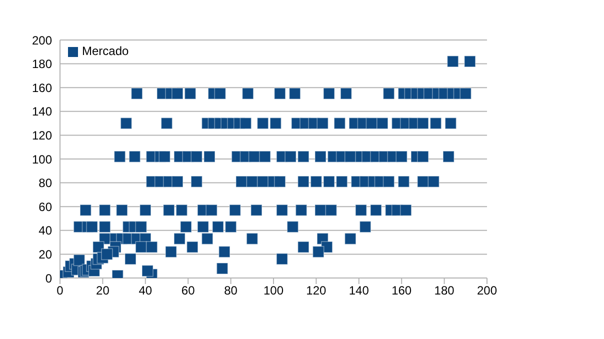 The width and height of the screenshot is (604, 339). I want to click on y-tick-label: 200, so click(42, 40).